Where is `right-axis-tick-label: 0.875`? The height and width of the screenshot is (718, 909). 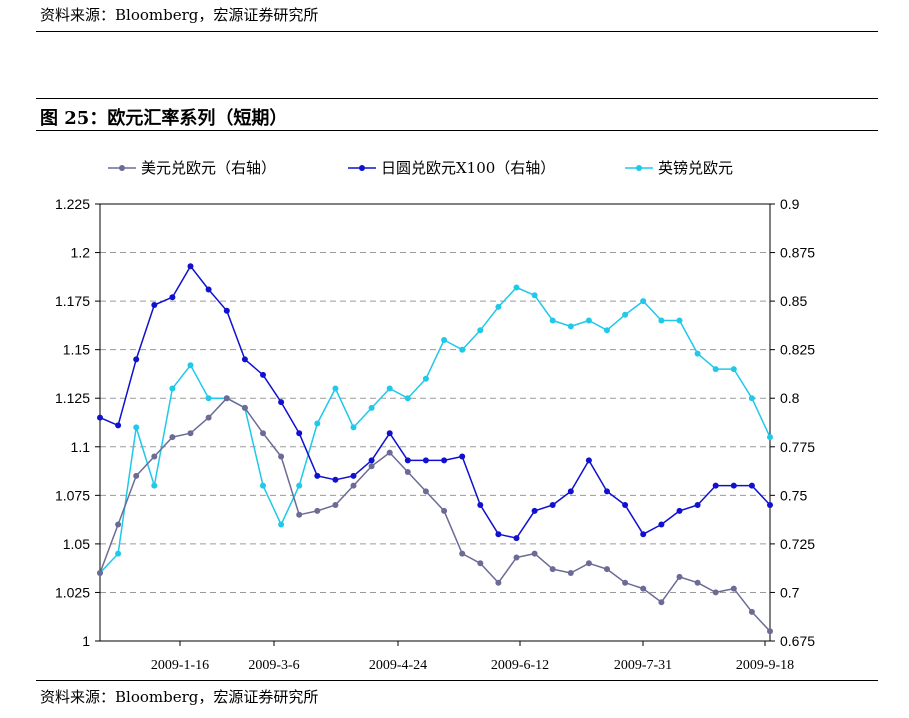
right-axis-tick-label: 0.875 is located at coordinates (797, 253).